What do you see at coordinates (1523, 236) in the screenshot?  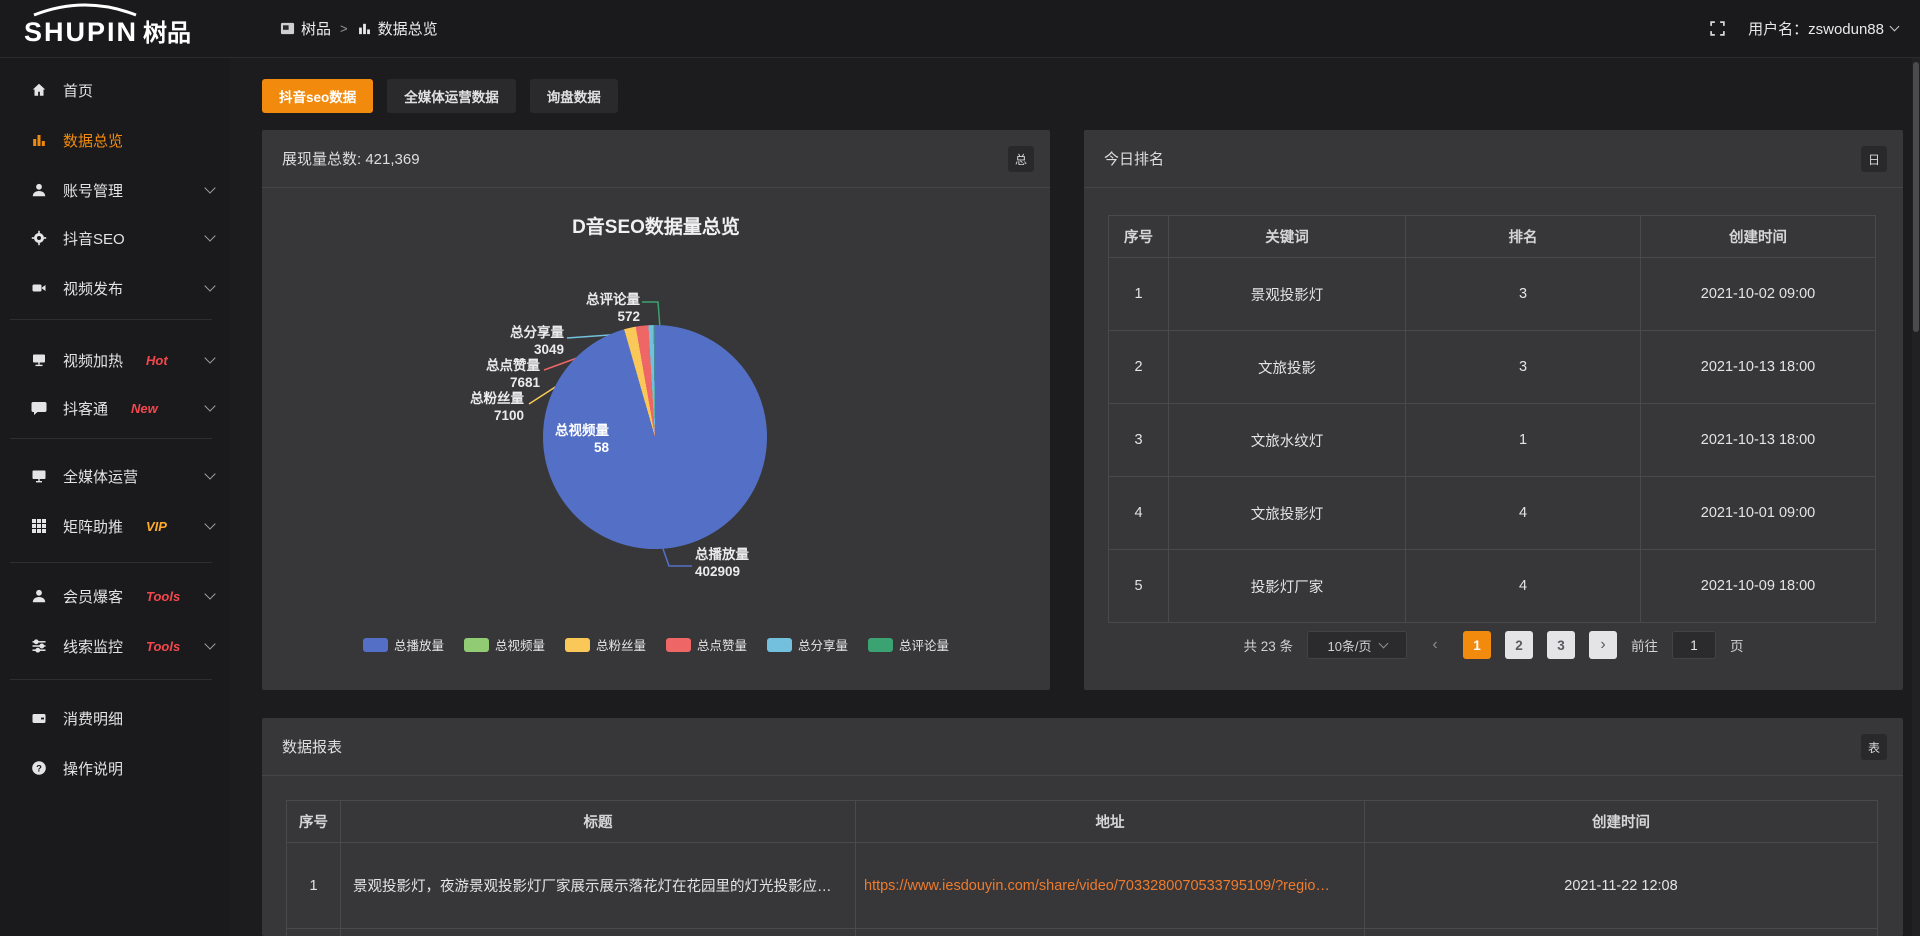 I see `col-rank: 排名` at bounding box center [1523, 236].